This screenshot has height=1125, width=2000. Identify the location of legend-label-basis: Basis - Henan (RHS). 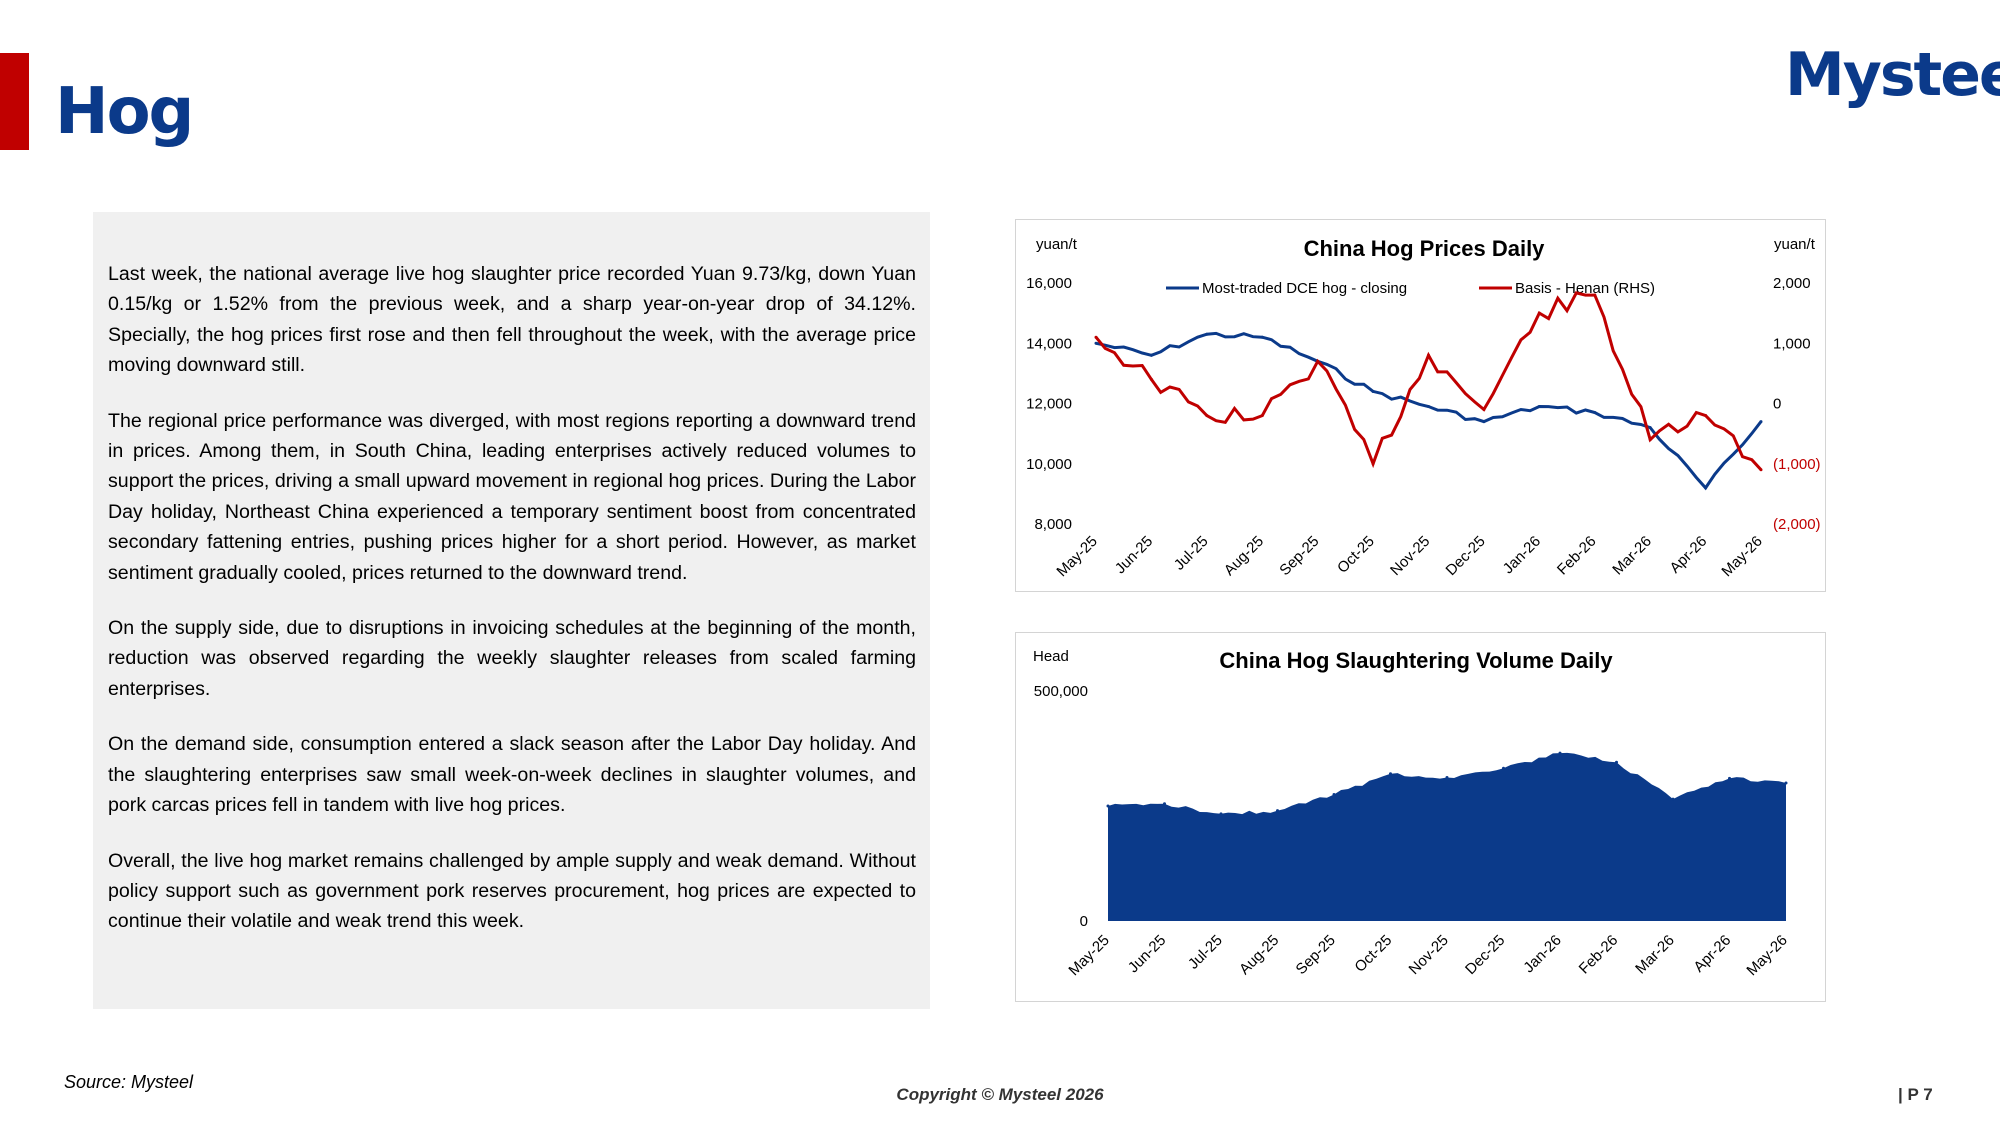
(1585, 288).